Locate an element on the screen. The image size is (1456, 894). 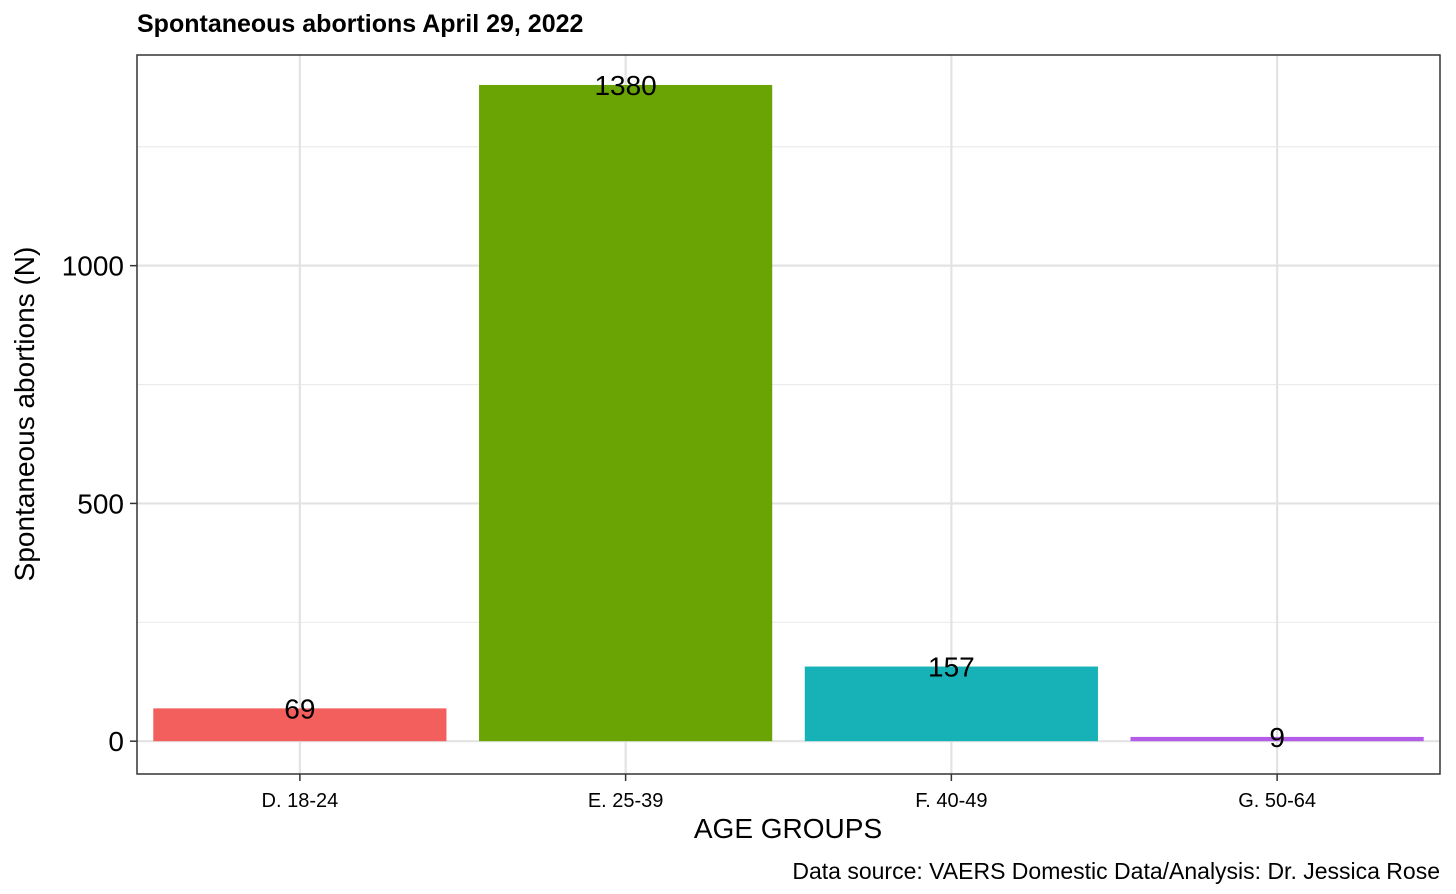
x-axis-title: AGE GROUPS is located at coordinates (788, 828).